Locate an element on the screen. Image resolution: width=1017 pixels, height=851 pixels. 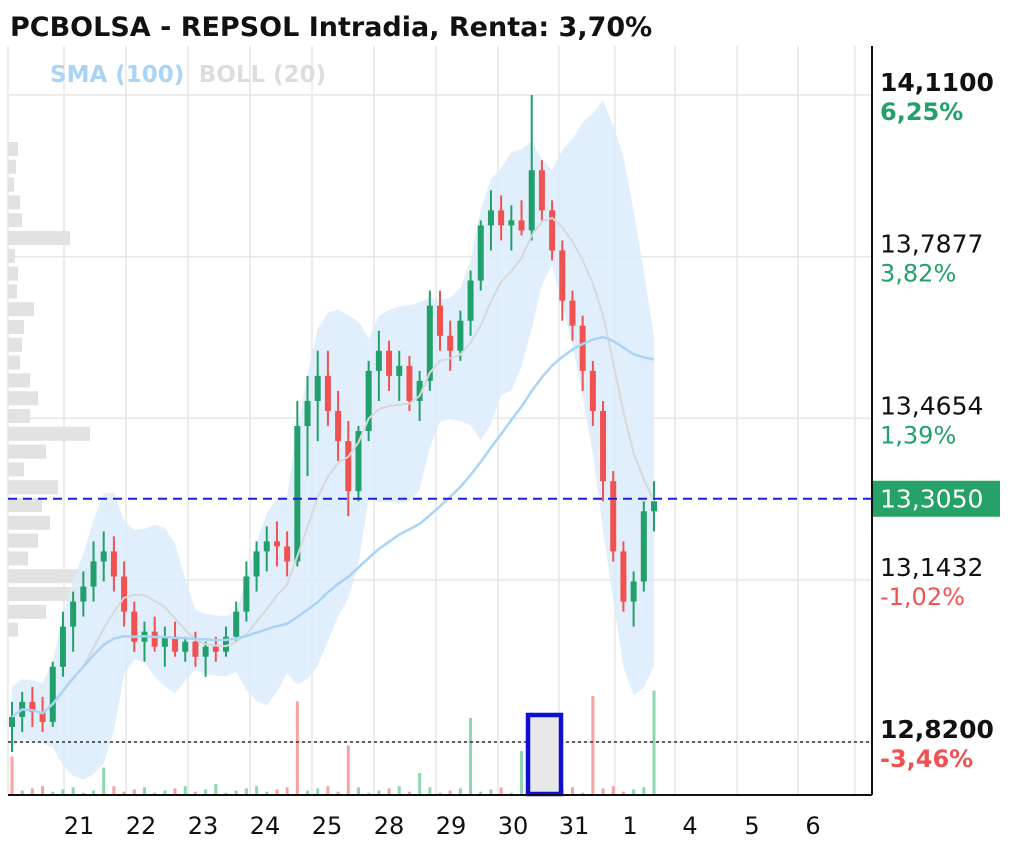
legend: SMA (100) BOLL (20) is located at coordinates (188, 75).